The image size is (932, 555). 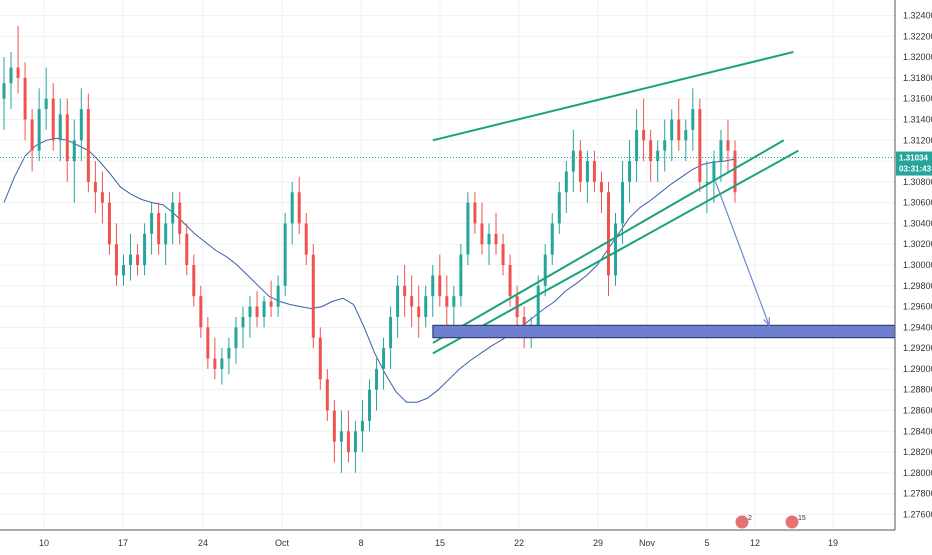 I want to click on y-tick-label: 1.28000, so click(x=917, y=473).